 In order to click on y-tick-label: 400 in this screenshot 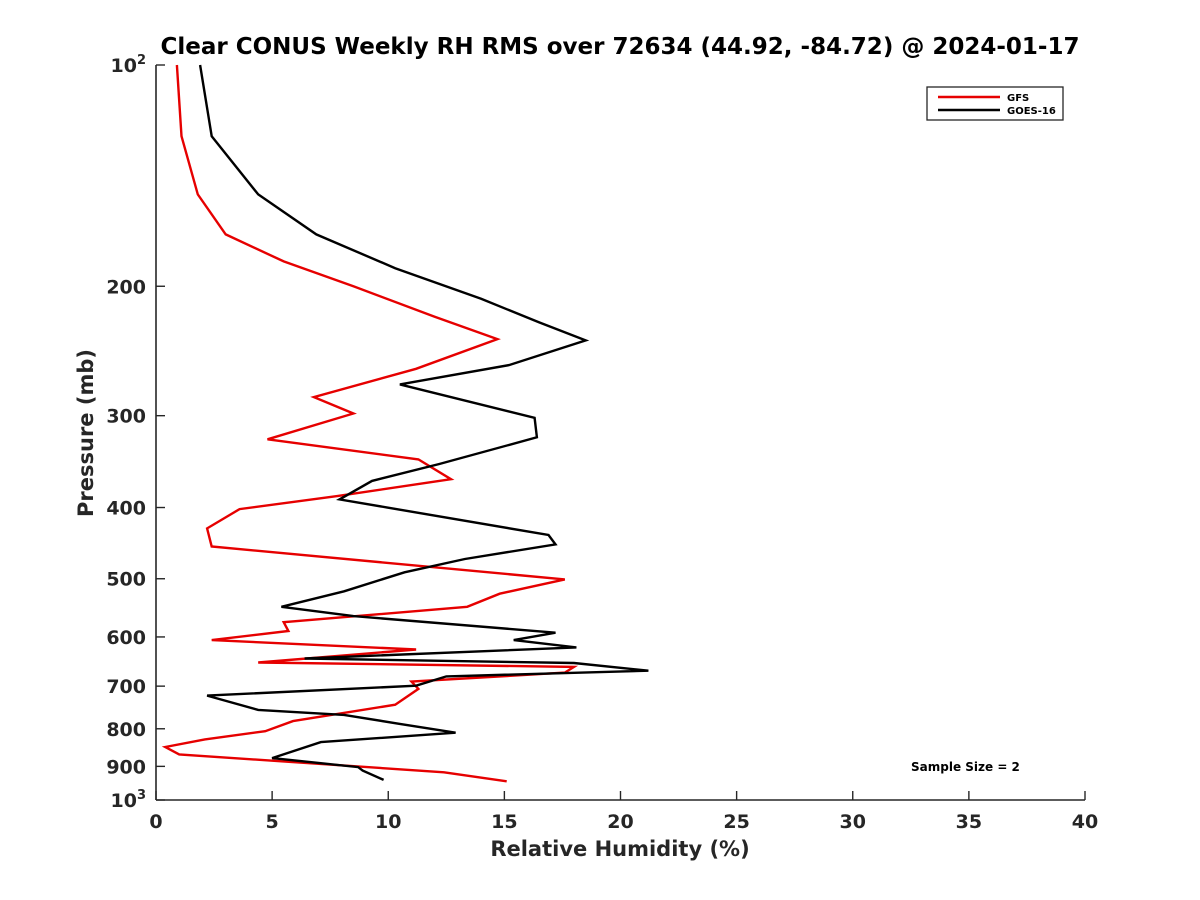, I will do `click(126, 509)`.